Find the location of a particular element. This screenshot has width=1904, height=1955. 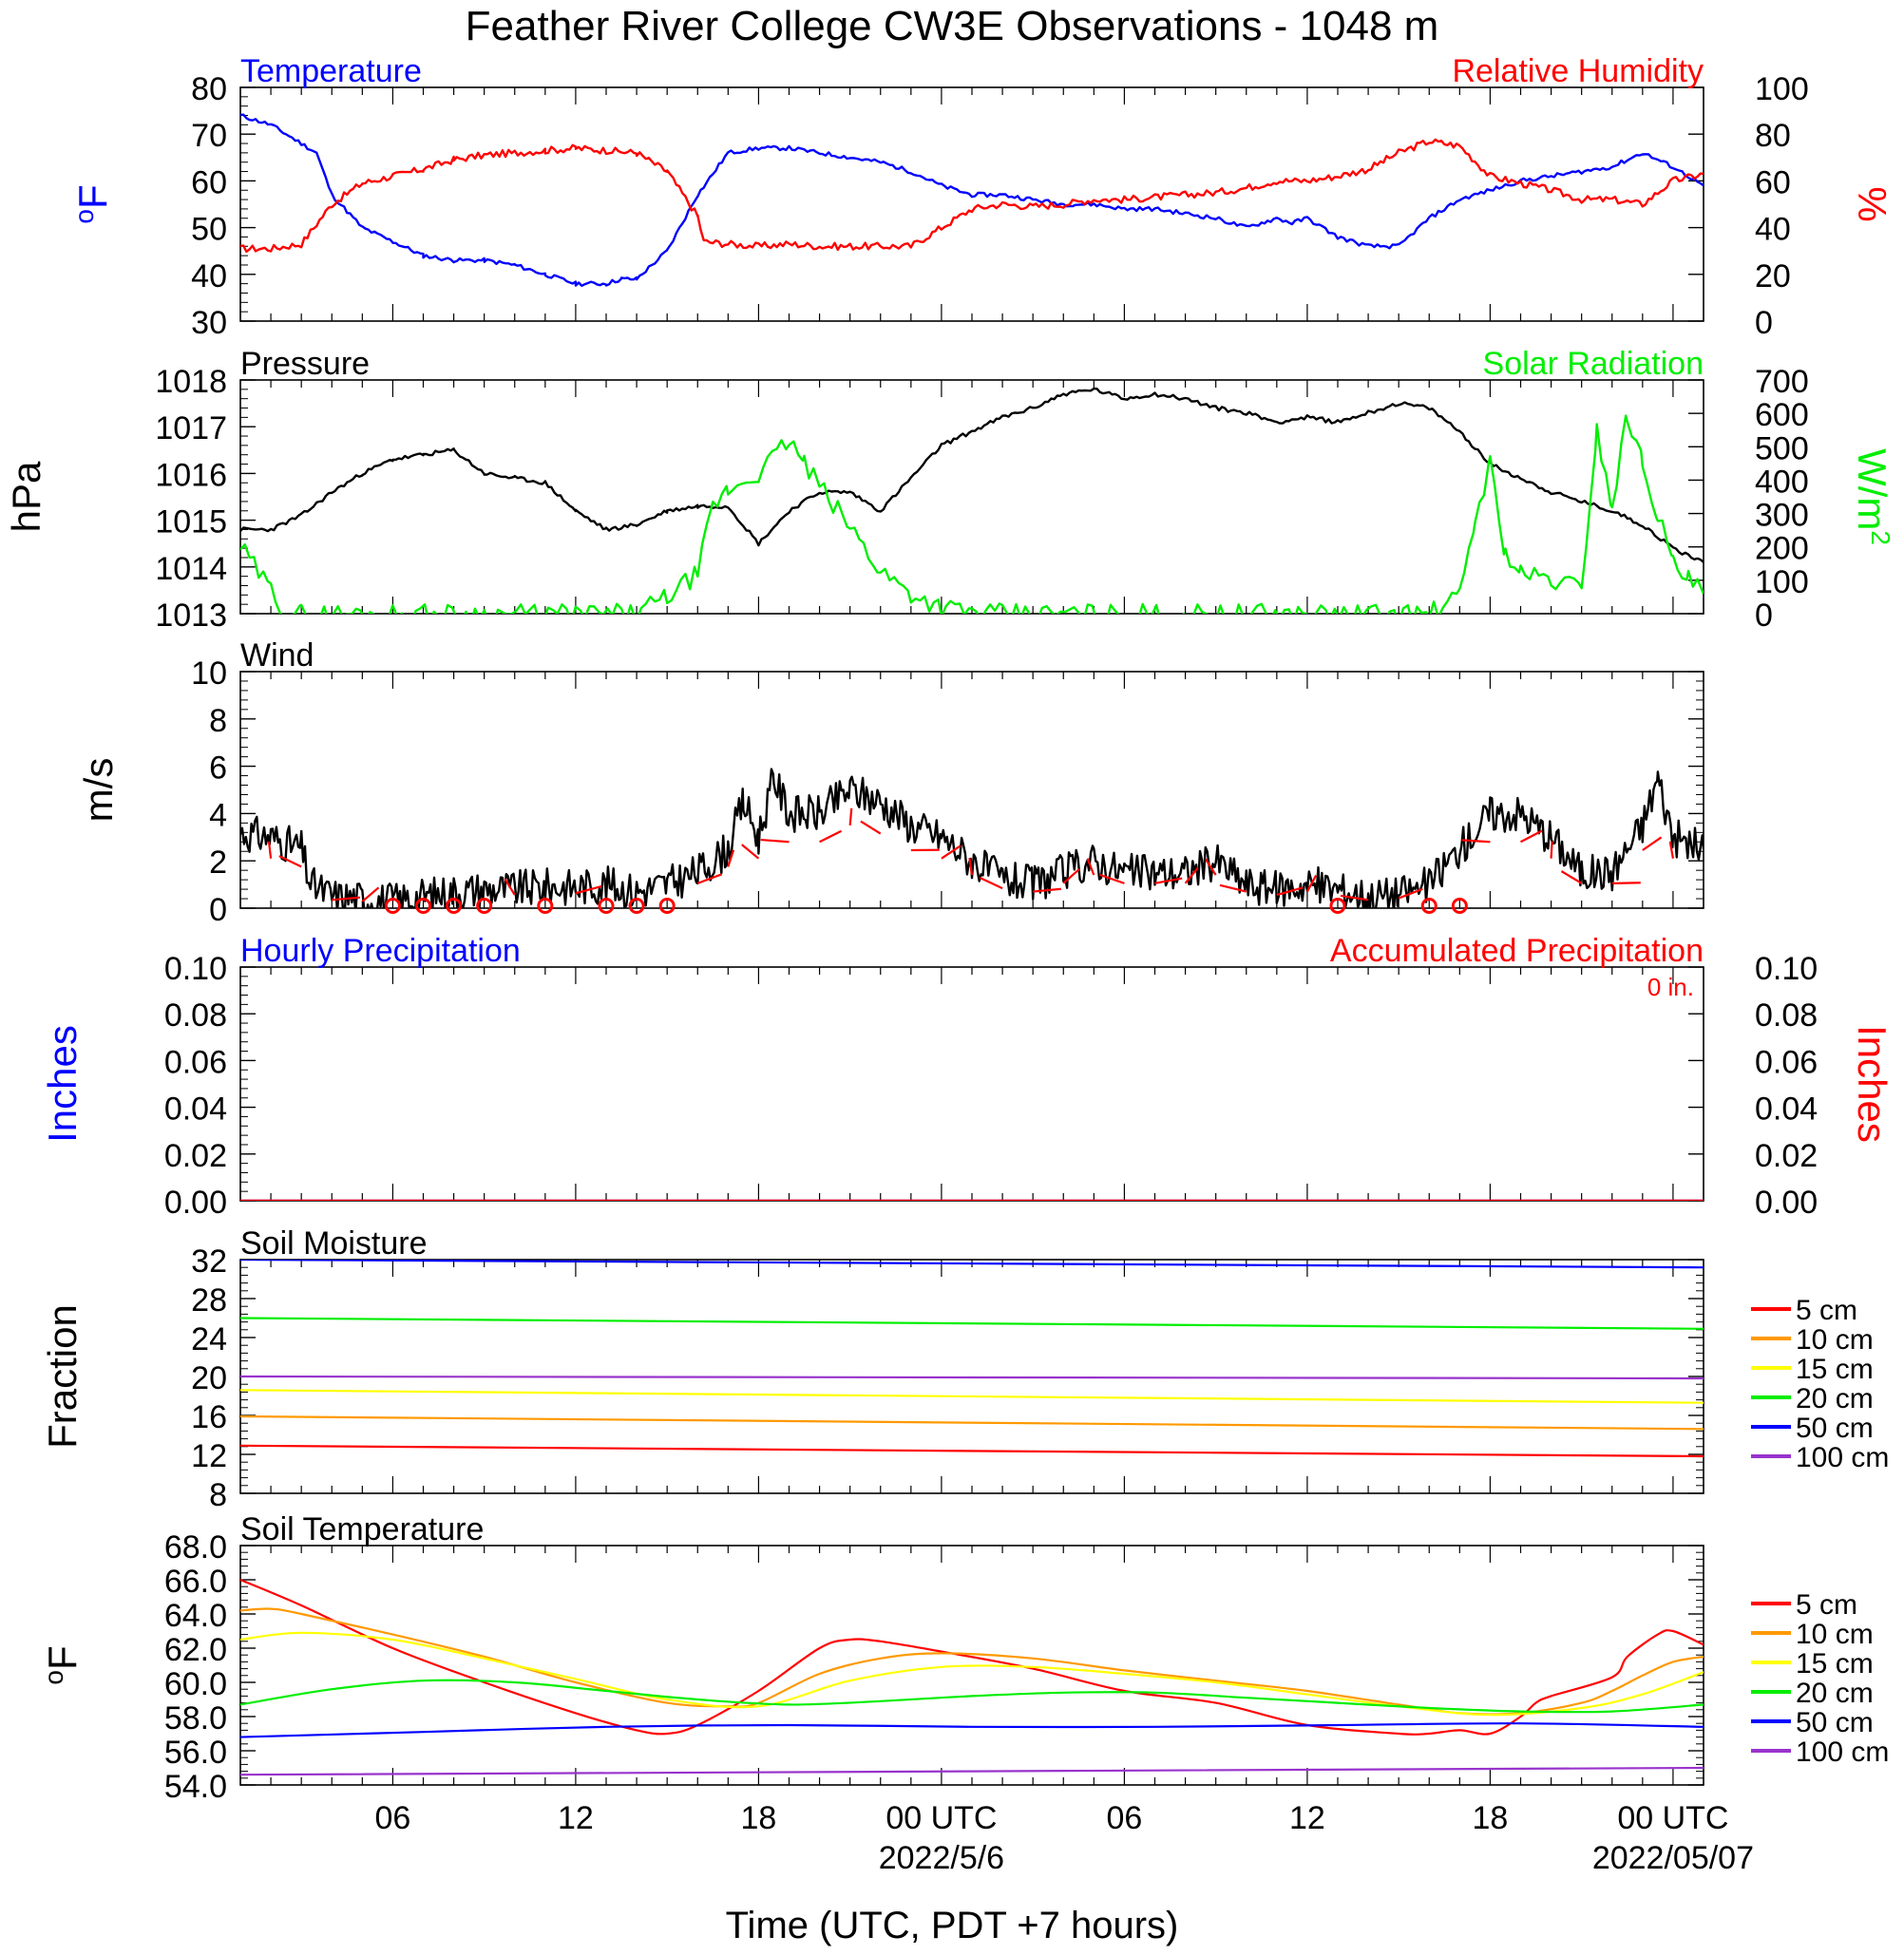

y-left-tick-label: 0.00 is located at coordinates (195, 1203).